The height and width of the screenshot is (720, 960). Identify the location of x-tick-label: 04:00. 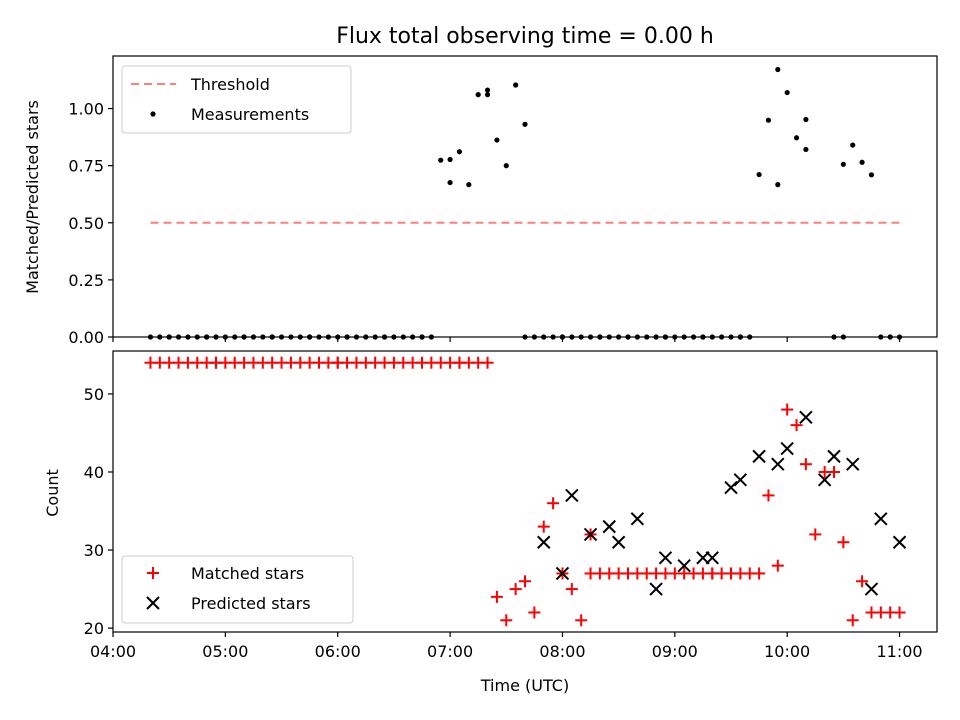
(113, 651).